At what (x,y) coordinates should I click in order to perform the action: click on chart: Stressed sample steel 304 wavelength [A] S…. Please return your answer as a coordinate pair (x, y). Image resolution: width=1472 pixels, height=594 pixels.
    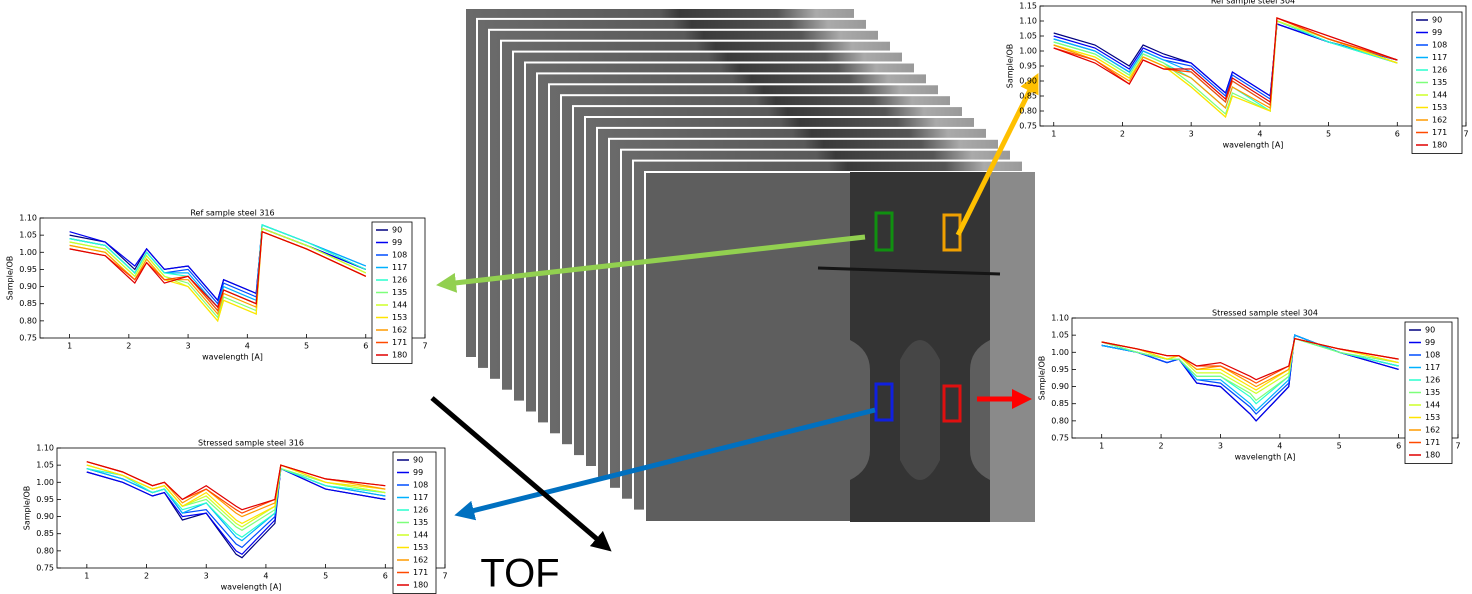
    Looking at the image, I should click on (1249, 386).